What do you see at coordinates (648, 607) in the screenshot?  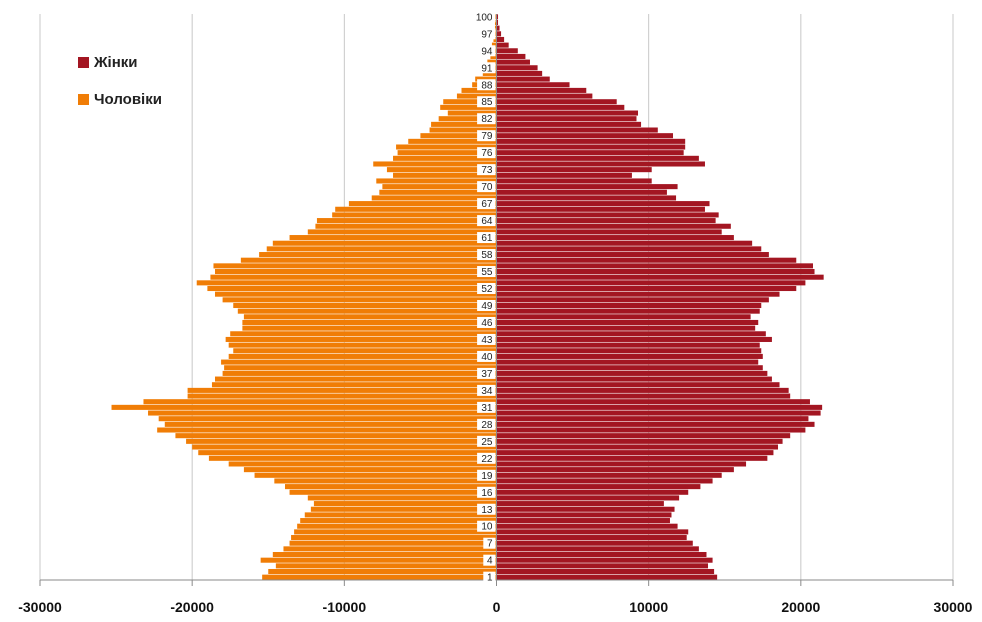 I see `x-tick-label-4: 10000` at bounding box center [648, 607].